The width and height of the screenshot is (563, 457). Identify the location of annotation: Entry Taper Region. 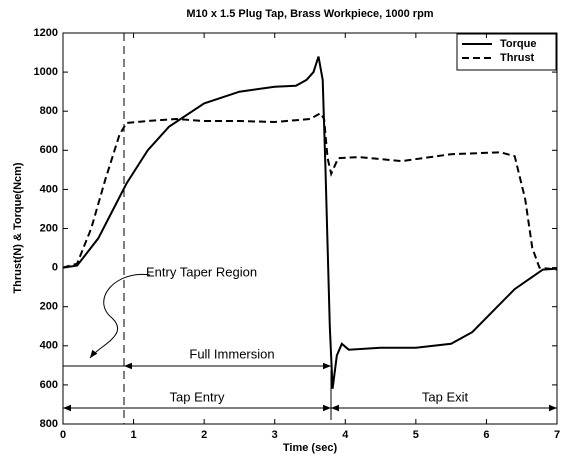
(201, 271).